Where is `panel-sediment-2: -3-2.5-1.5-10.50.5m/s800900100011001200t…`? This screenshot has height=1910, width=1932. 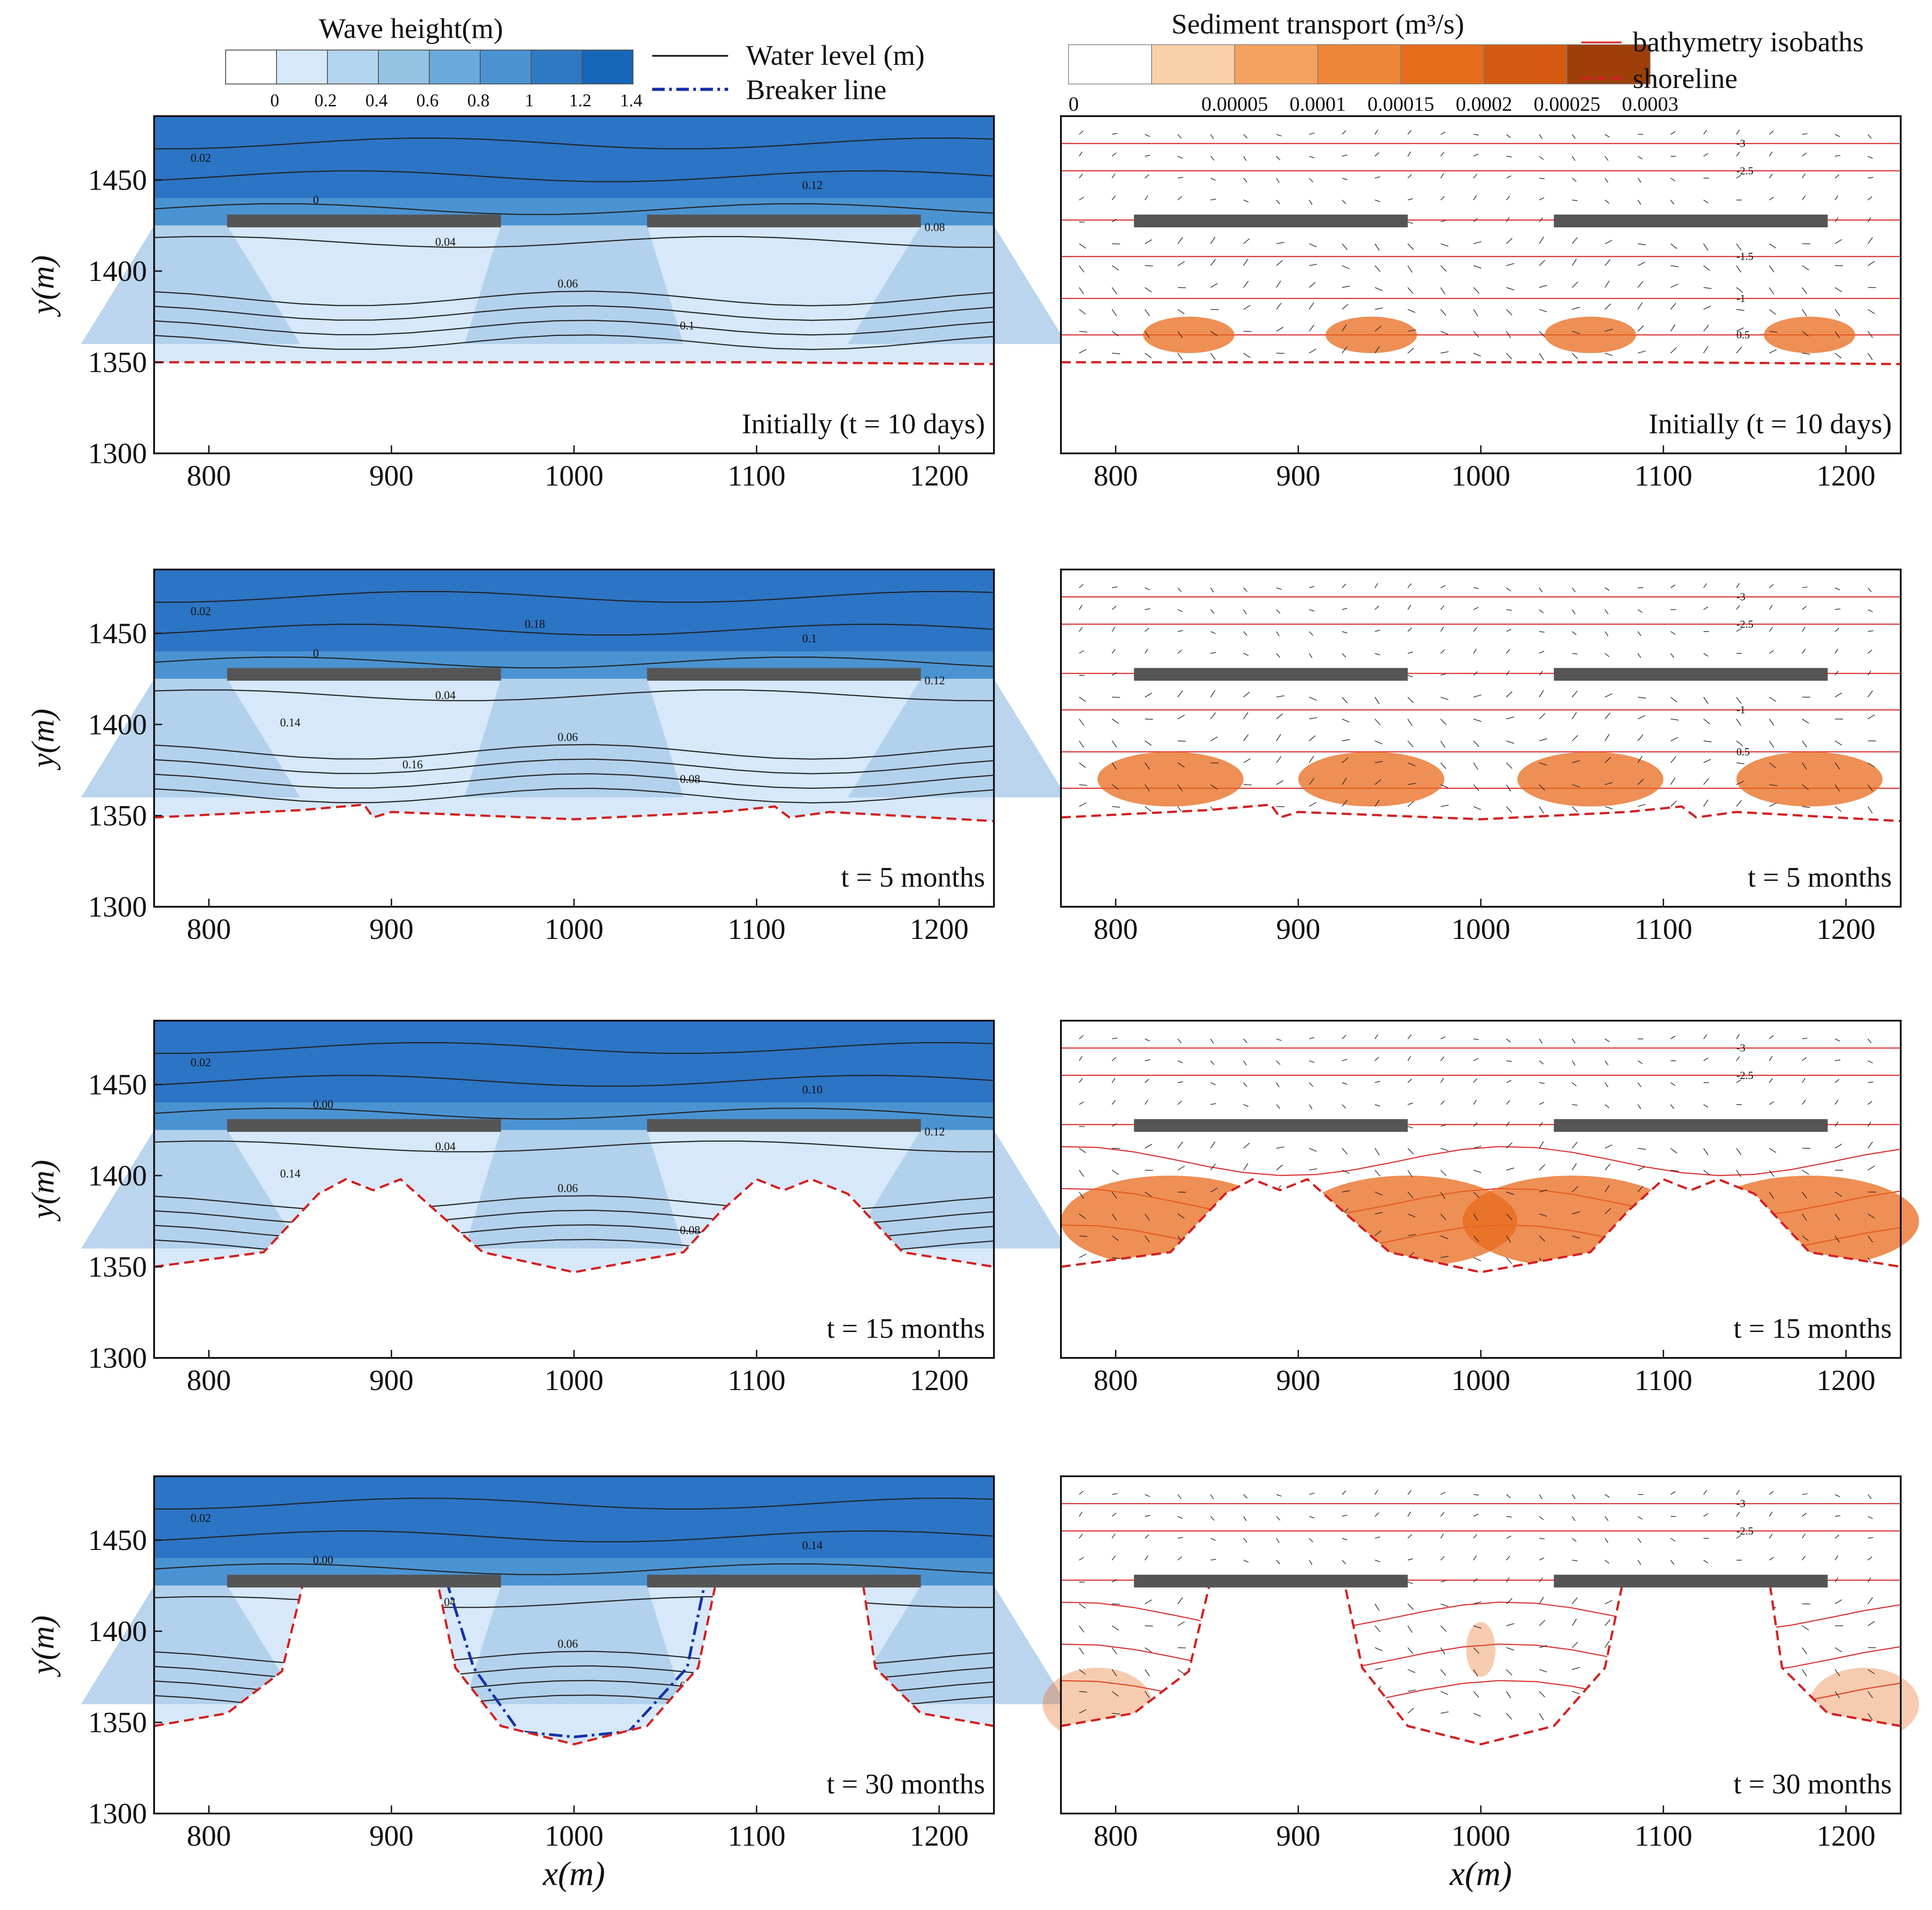 panel-sediment-2: -3-2.5-1.5-10.50.5m/s800900100011001200t… is located at coordinates (1481, 758).